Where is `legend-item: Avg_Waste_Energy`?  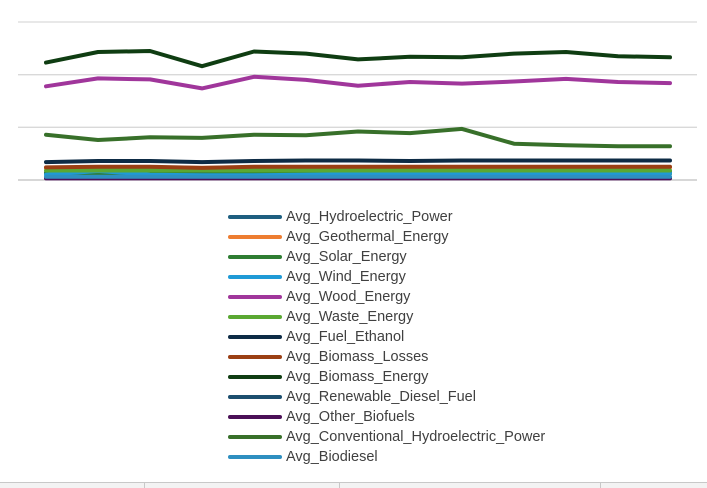
legend-item: Avg_Waste_Energy is located at coordinates (386, 317).